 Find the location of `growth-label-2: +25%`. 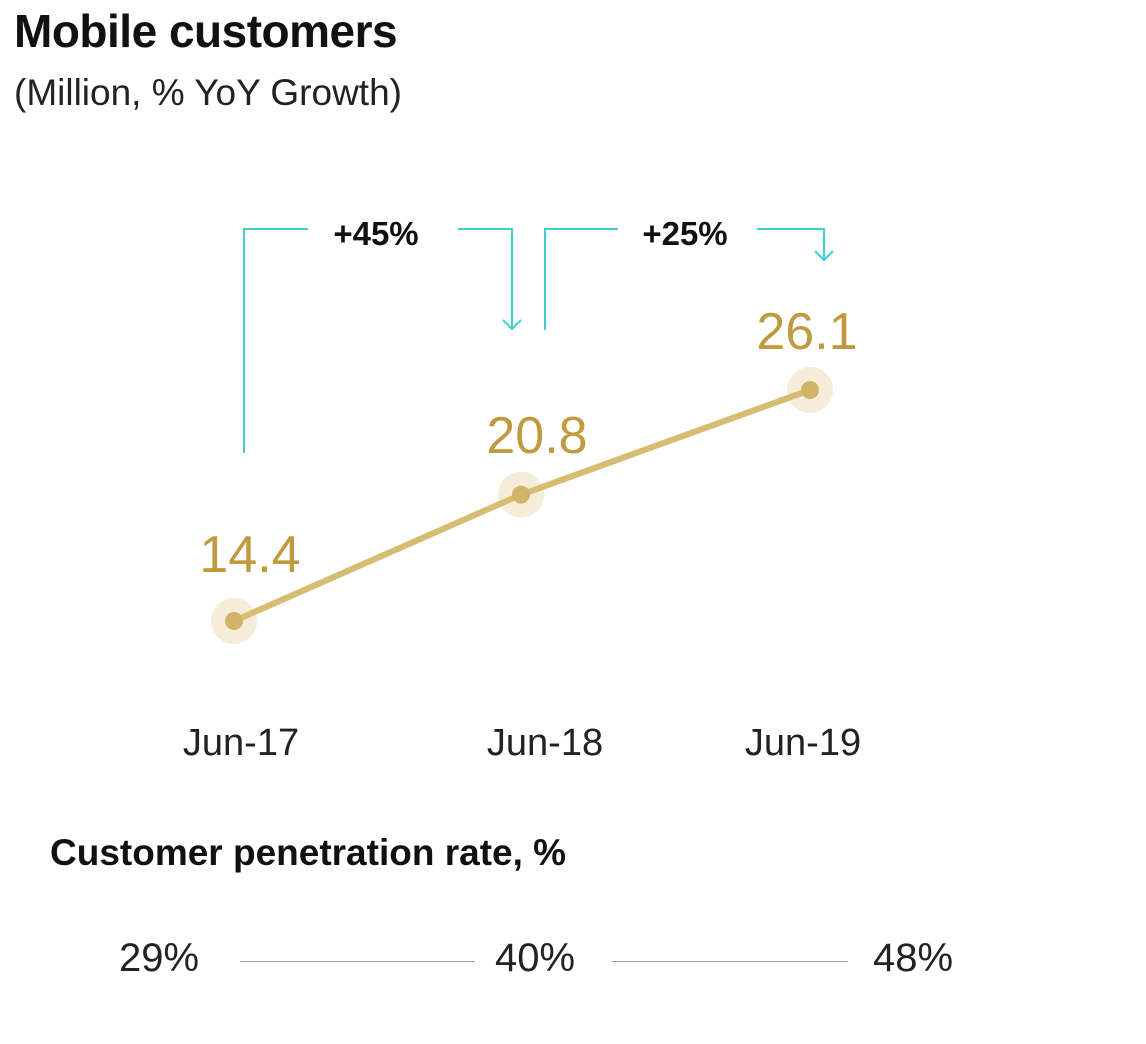

growth-label-2: +25% is located at coordinates (684, 233).